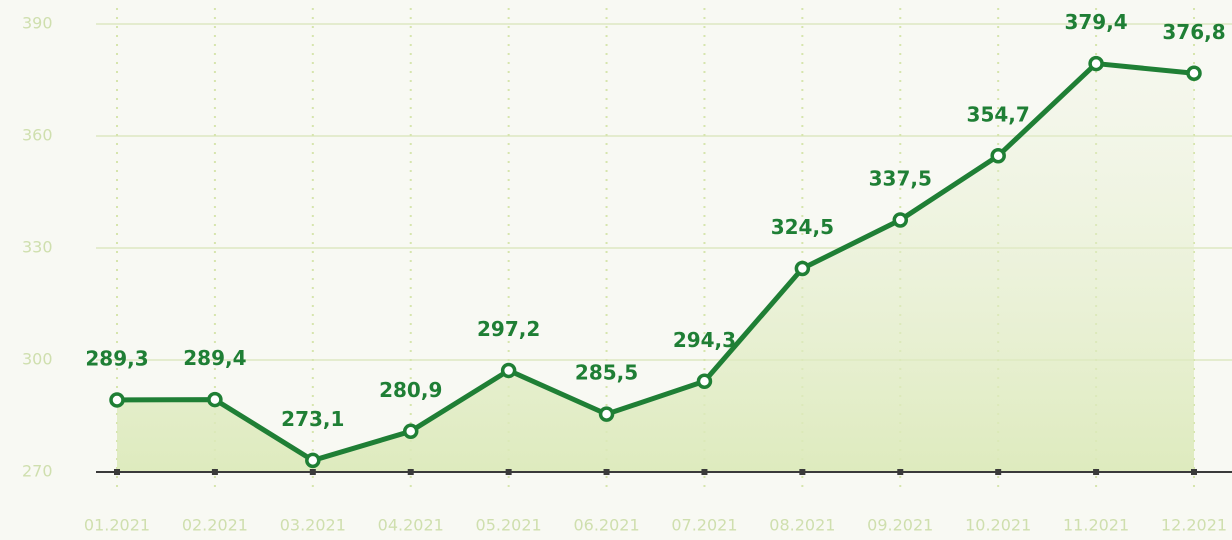  Describe the element at coordinates (312, 419) in the screenshot. I see `value-label: 273,1` at that location.